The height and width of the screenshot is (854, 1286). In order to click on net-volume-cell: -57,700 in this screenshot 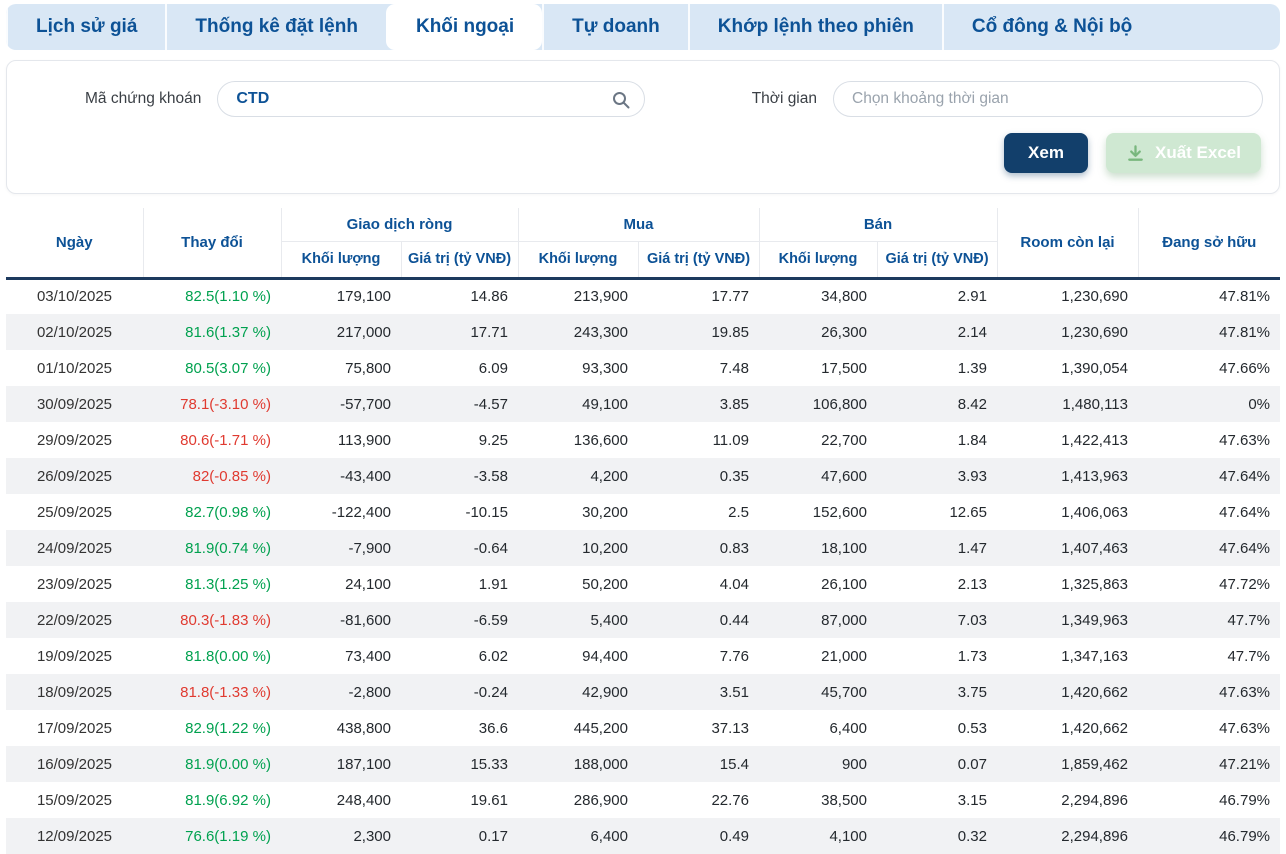, I will do `click(365, 404)`.